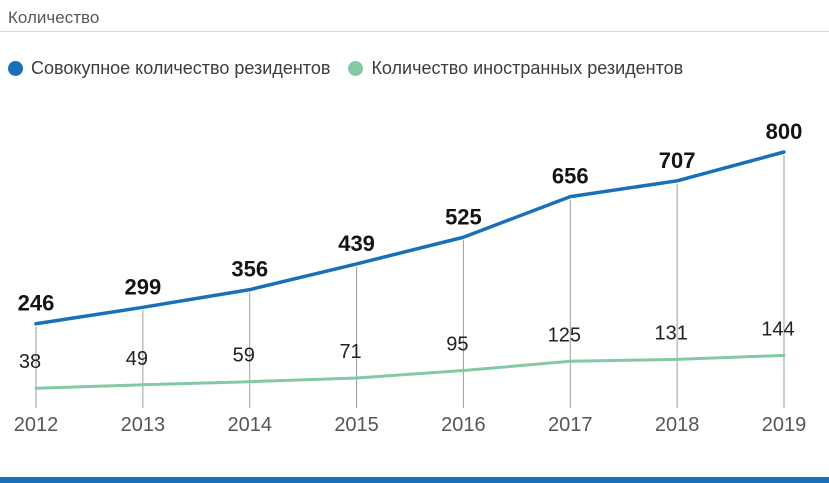 Image resolution: width=829 pixels, height=483 pixels. I want to click on legend-item-foreign-residents: Количество иностранных резидентов, so click(515, 68).